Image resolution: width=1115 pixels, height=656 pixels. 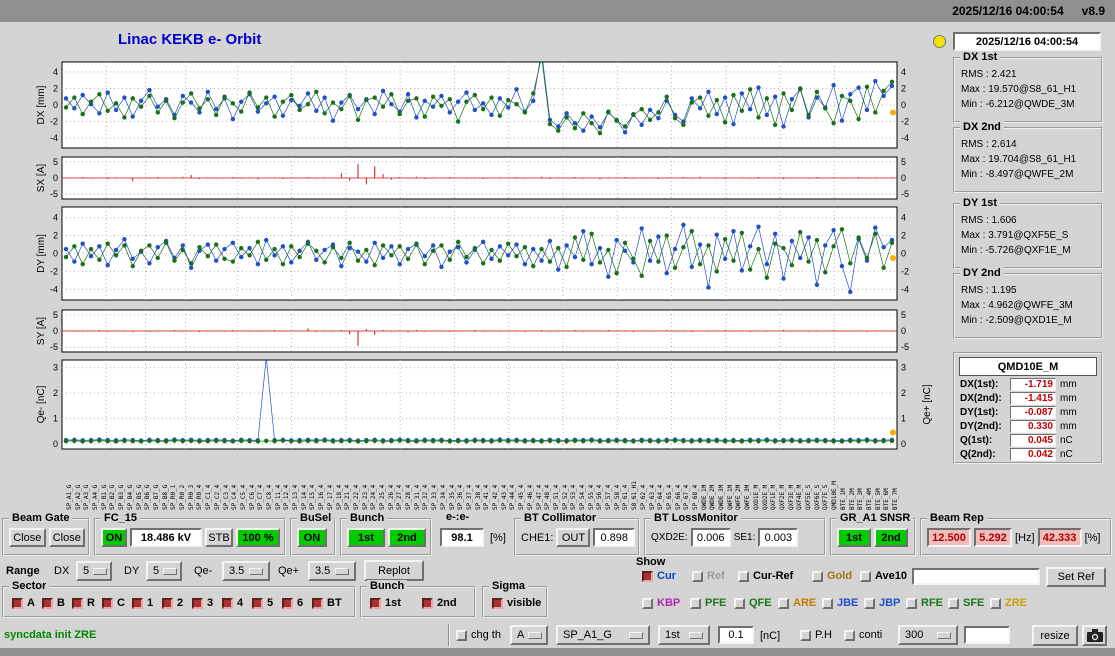 I want to click on monitor-row-unit: nC, so click(x=1066, y=440).